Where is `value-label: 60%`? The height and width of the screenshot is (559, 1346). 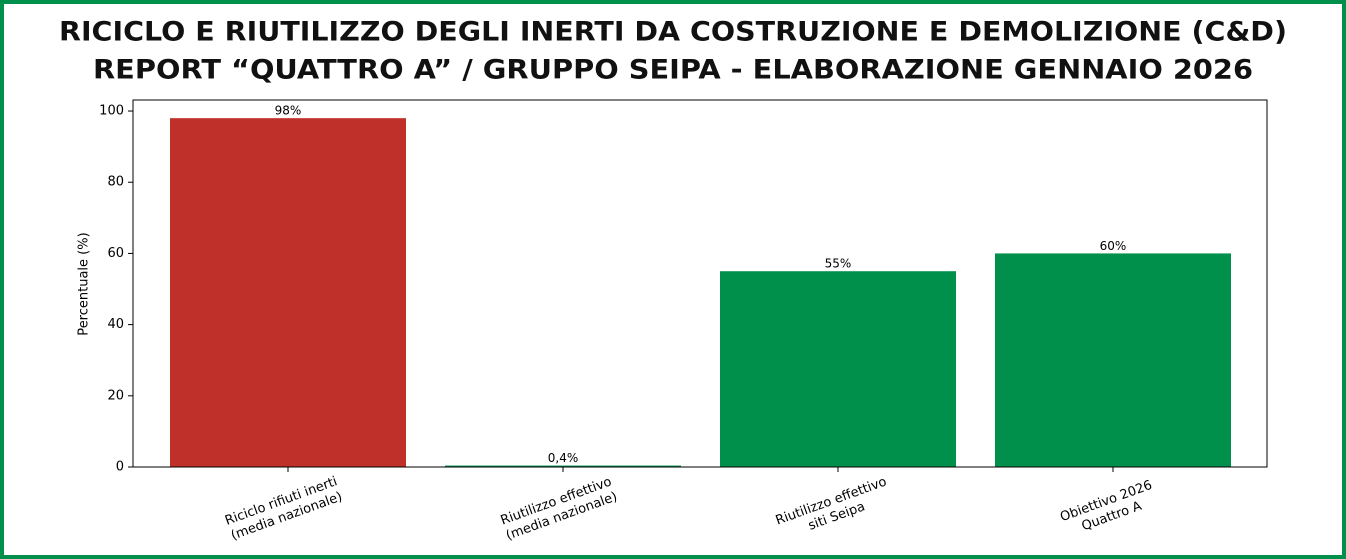 value-label: 60% is located at coordinates (1113, 246).